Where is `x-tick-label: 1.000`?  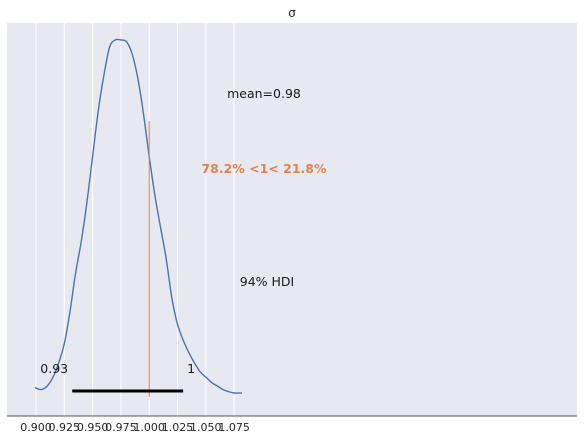
x-tick-label: 1.000 is located at coordinates (149, 427).